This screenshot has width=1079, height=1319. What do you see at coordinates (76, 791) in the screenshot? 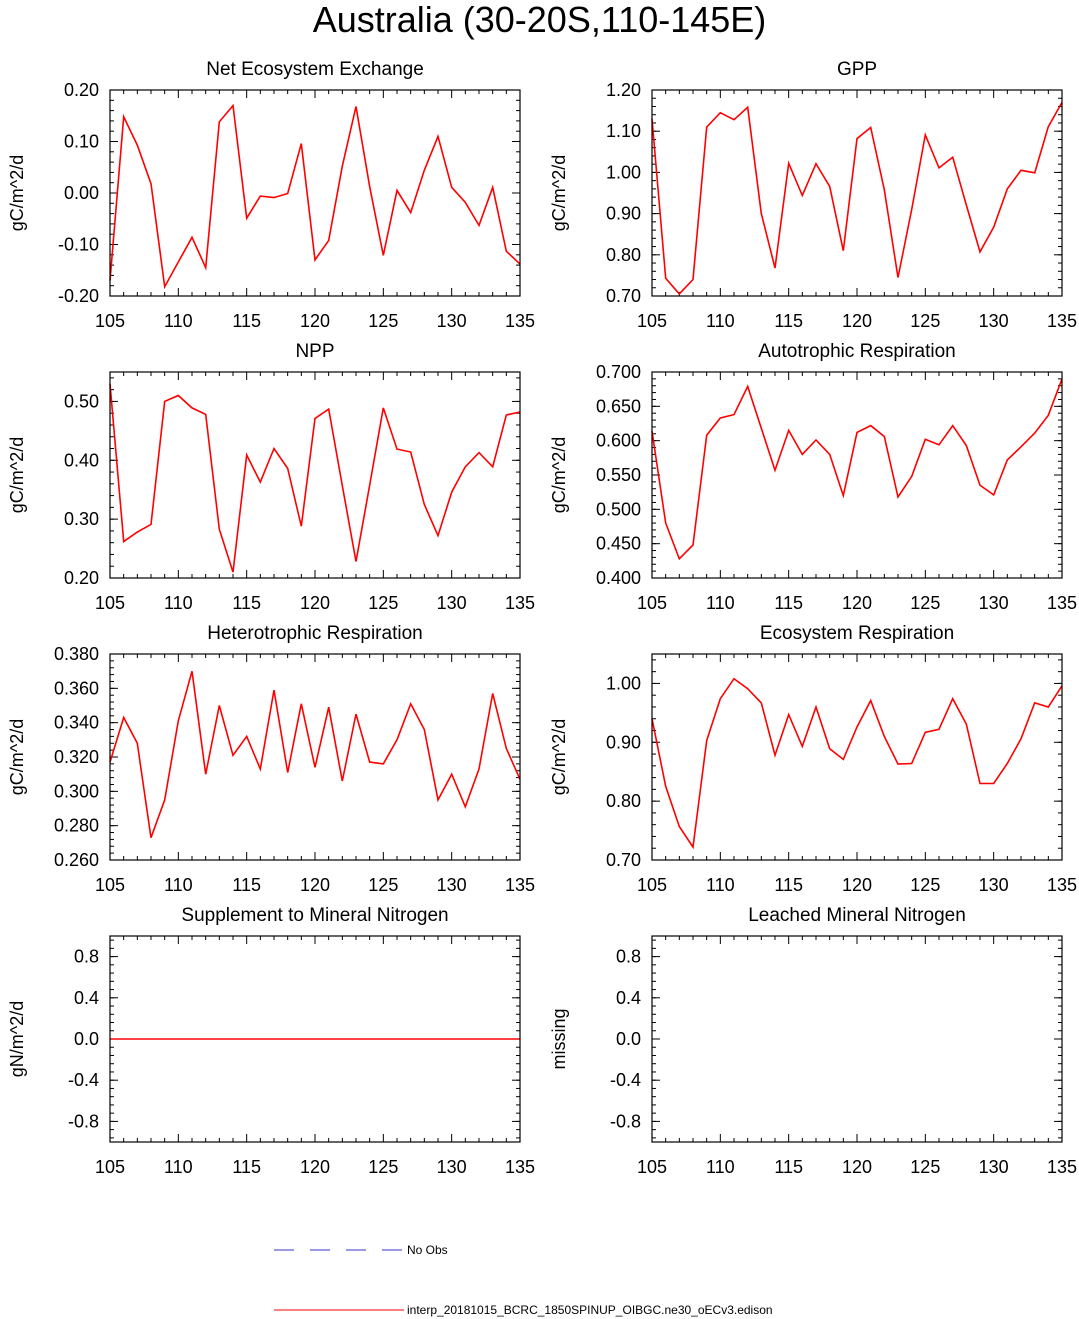
I see `y-tick-label: 0.300` at bounding box center [76, 791].